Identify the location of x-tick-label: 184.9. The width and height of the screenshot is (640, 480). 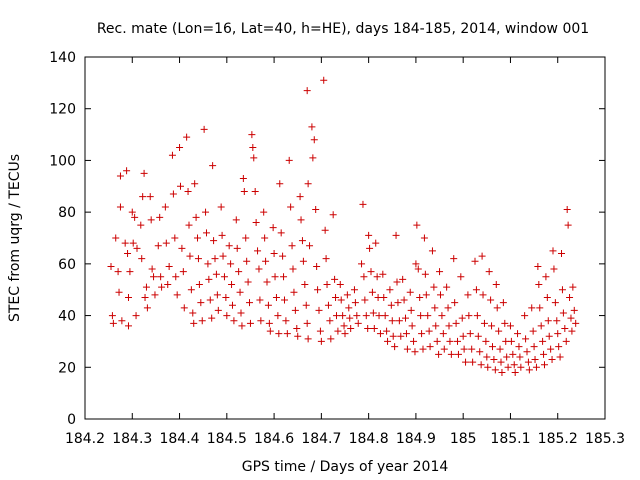
(416, 439).